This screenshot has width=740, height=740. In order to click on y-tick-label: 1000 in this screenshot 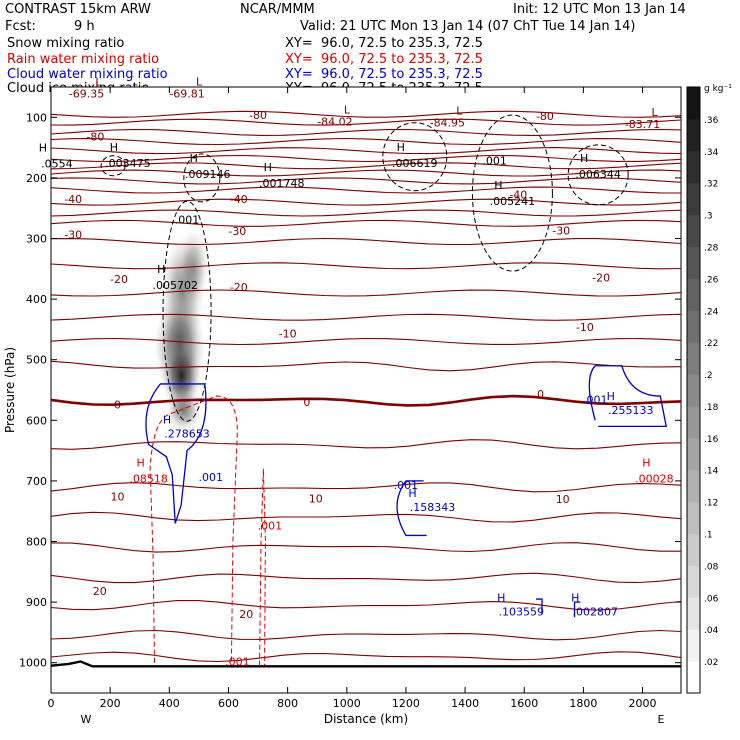, I will do `click(33, 663)`.